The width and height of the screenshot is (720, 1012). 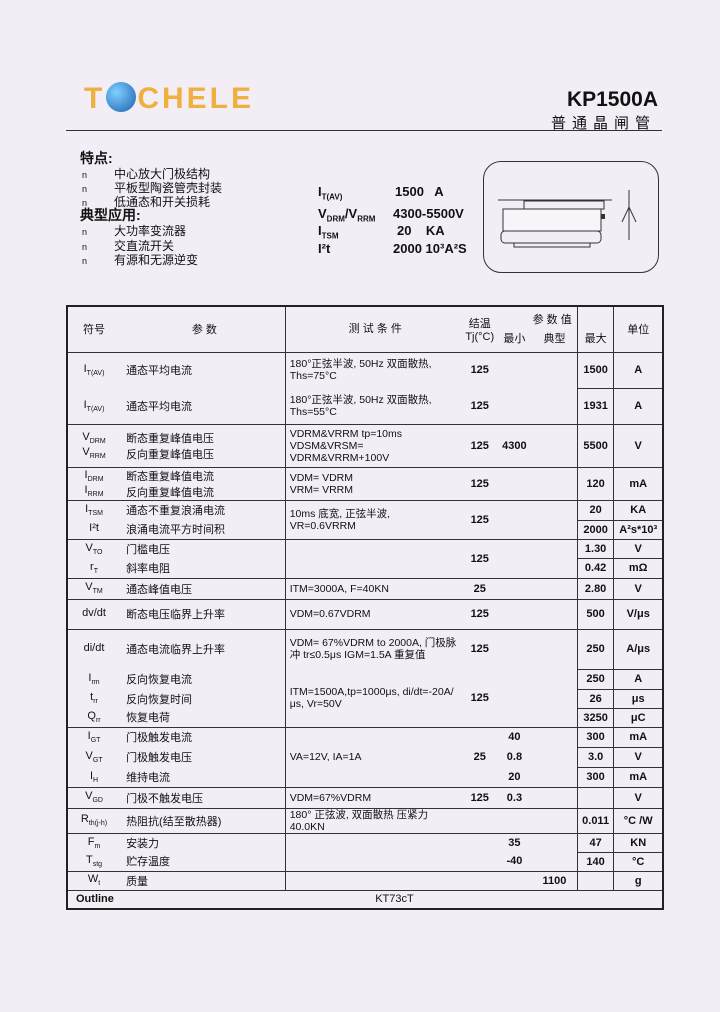 I want to click on unit-cell: mA, so click(x=638, y=483).